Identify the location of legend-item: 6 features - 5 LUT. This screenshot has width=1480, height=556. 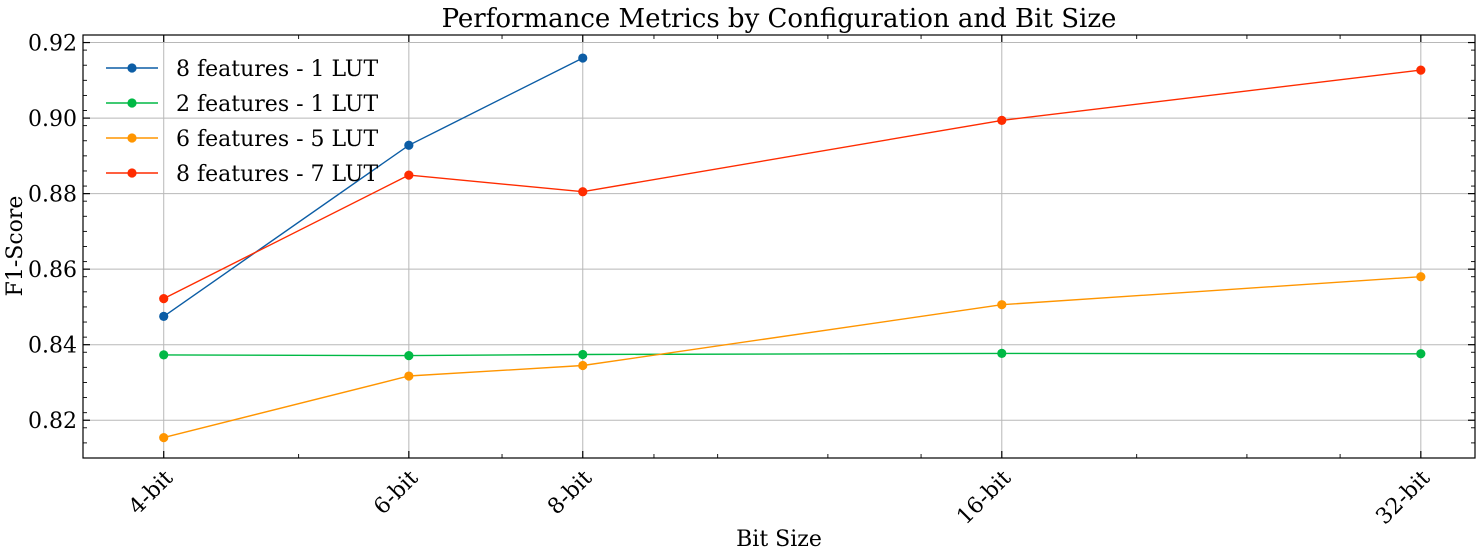
(242, 139).